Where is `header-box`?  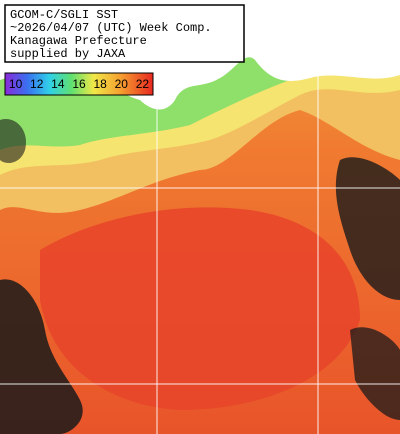
header-box is located at coordinates (124, 33).